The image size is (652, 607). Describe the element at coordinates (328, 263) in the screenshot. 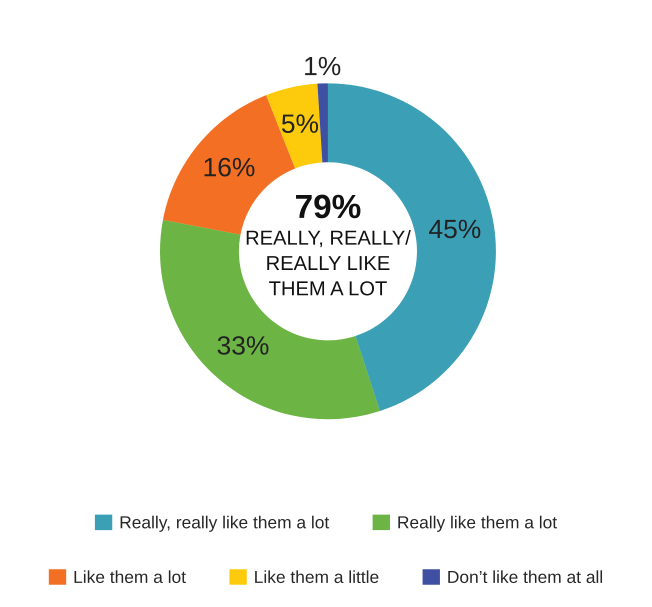

I see `text: REALLY, REALLY/ REALLY LIKE THEM A LOT` at that location.